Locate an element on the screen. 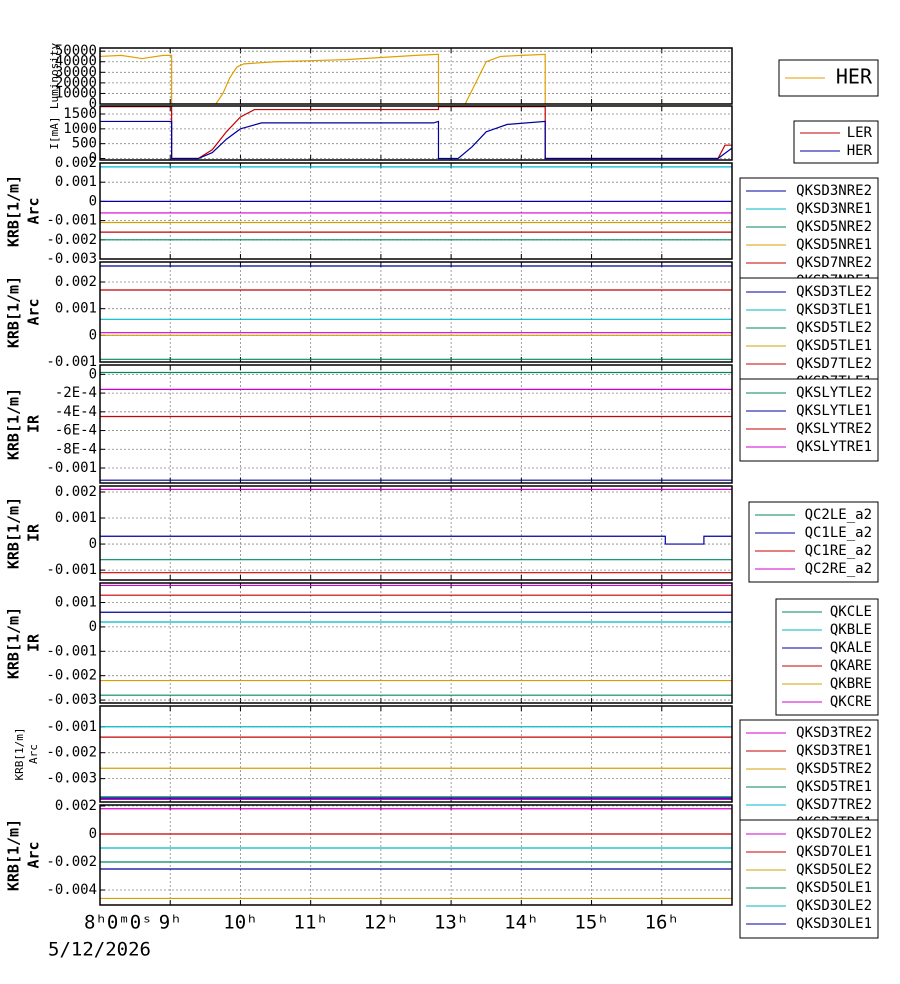 The image size is (900, 984). y-tick-label: -0.004 is located at coordinates (71, 890).